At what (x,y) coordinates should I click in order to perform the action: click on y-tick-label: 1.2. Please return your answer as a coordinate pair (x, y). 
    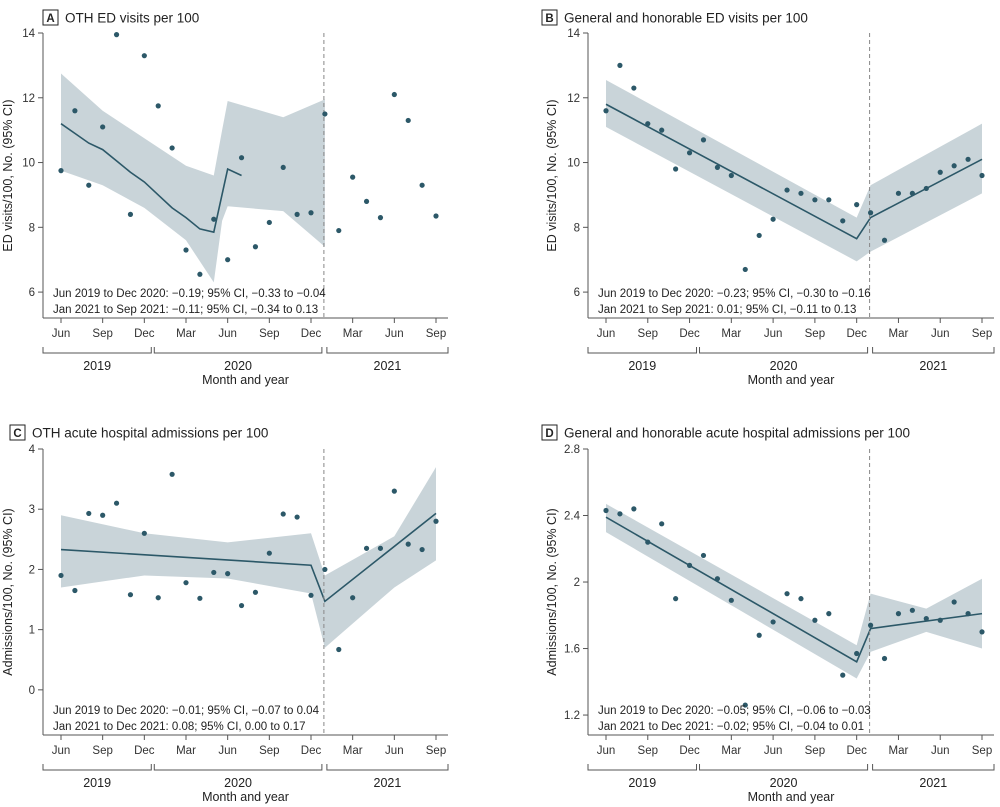
    Looking at the image, I should click on (572, 716).